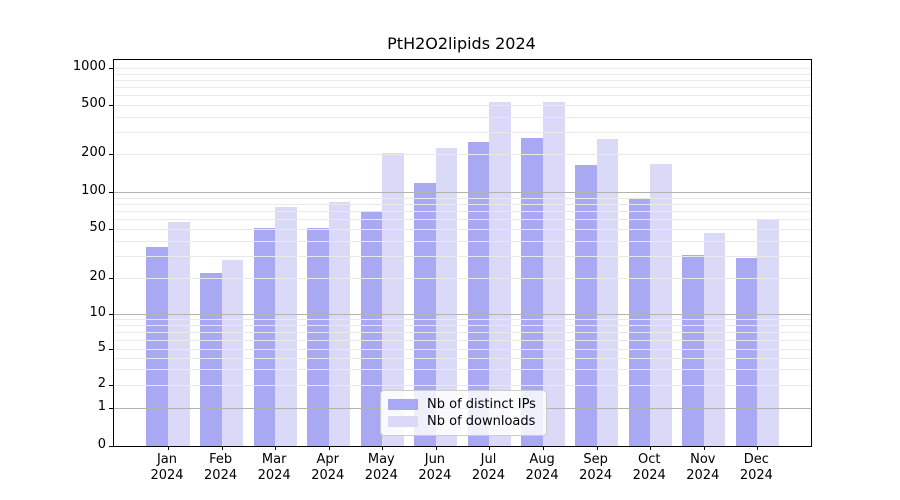 This screenshot has width=900, height=500. What do you see at coordinates (703, 467) in the screenshot?
I see `x-tick-label-nov: Nov 2024` at bounding box center [703, 467].